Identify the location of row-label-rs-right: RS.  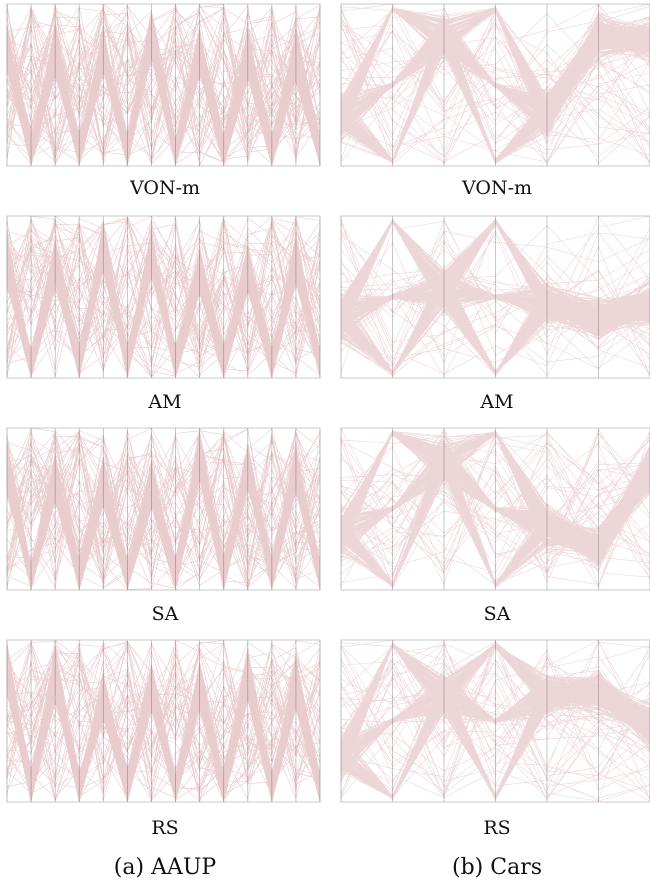
(497, 828).